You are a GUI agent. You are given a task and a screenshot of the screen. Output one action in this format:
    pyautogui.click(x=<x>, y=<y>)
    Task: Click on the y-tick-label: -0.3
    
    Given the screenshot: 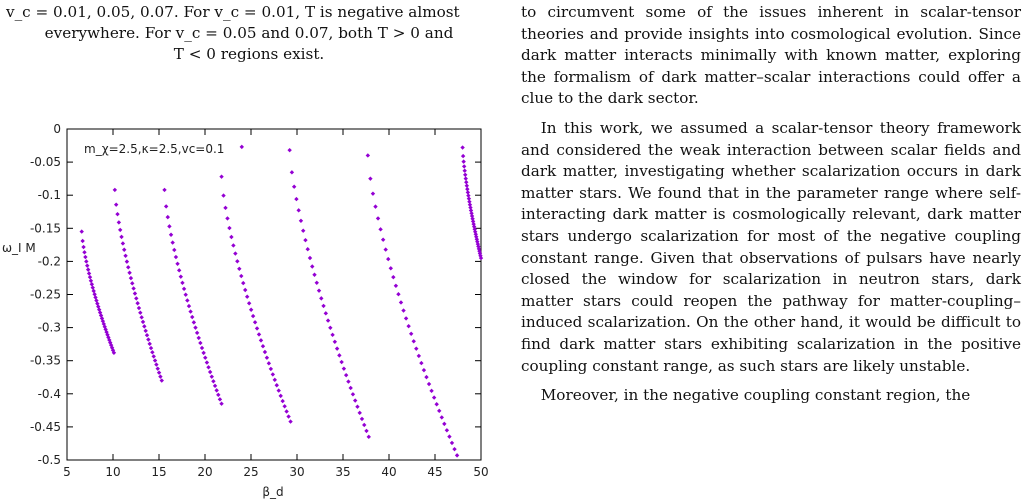 What is the action you would take?
    pyautogui.click(x=49, y=328)
    